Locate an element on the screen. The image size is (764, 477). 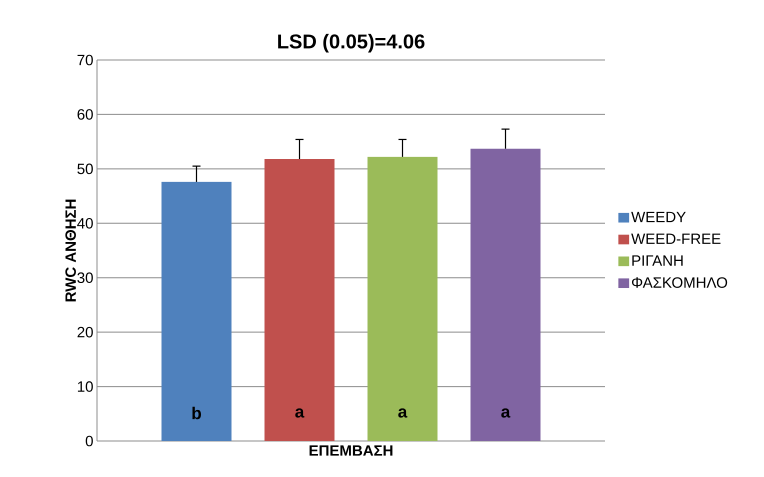
x-axis-title: ΕΠΕΜΒΑΣΗ is located at coordinates (351, 450).